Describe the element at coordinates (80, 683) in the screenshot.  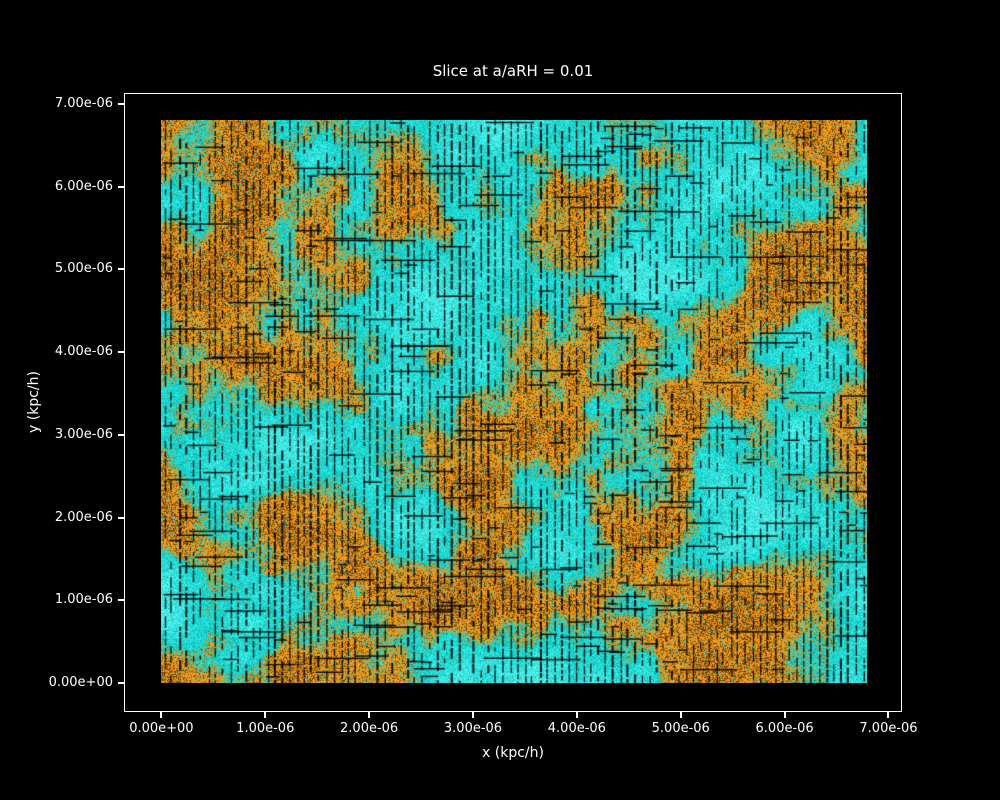
I see `y-tick-label: 0.00e+00` at that location.